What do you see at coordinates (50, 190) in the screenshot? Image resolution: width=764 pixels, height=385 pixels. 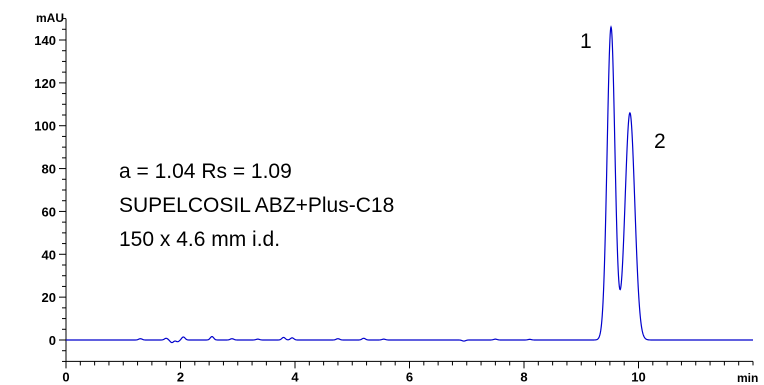 I see `y-axis-ticks: 0 20 40 60 80 100 120 140` at bounding box center [50, 190].